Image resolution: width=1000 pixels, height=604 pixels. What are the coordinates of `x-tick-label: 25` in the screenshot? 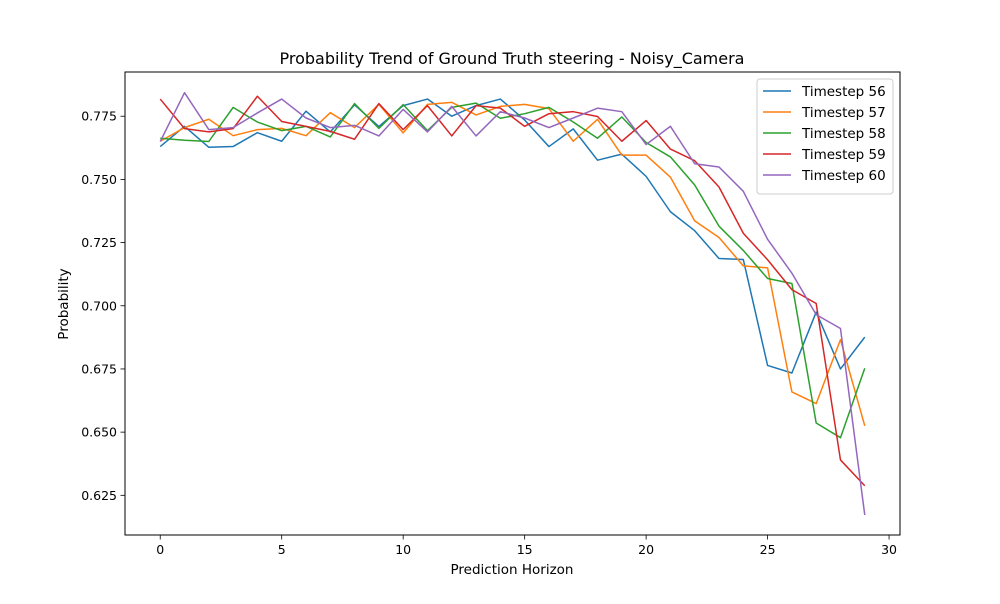 It's located at (768, 549).